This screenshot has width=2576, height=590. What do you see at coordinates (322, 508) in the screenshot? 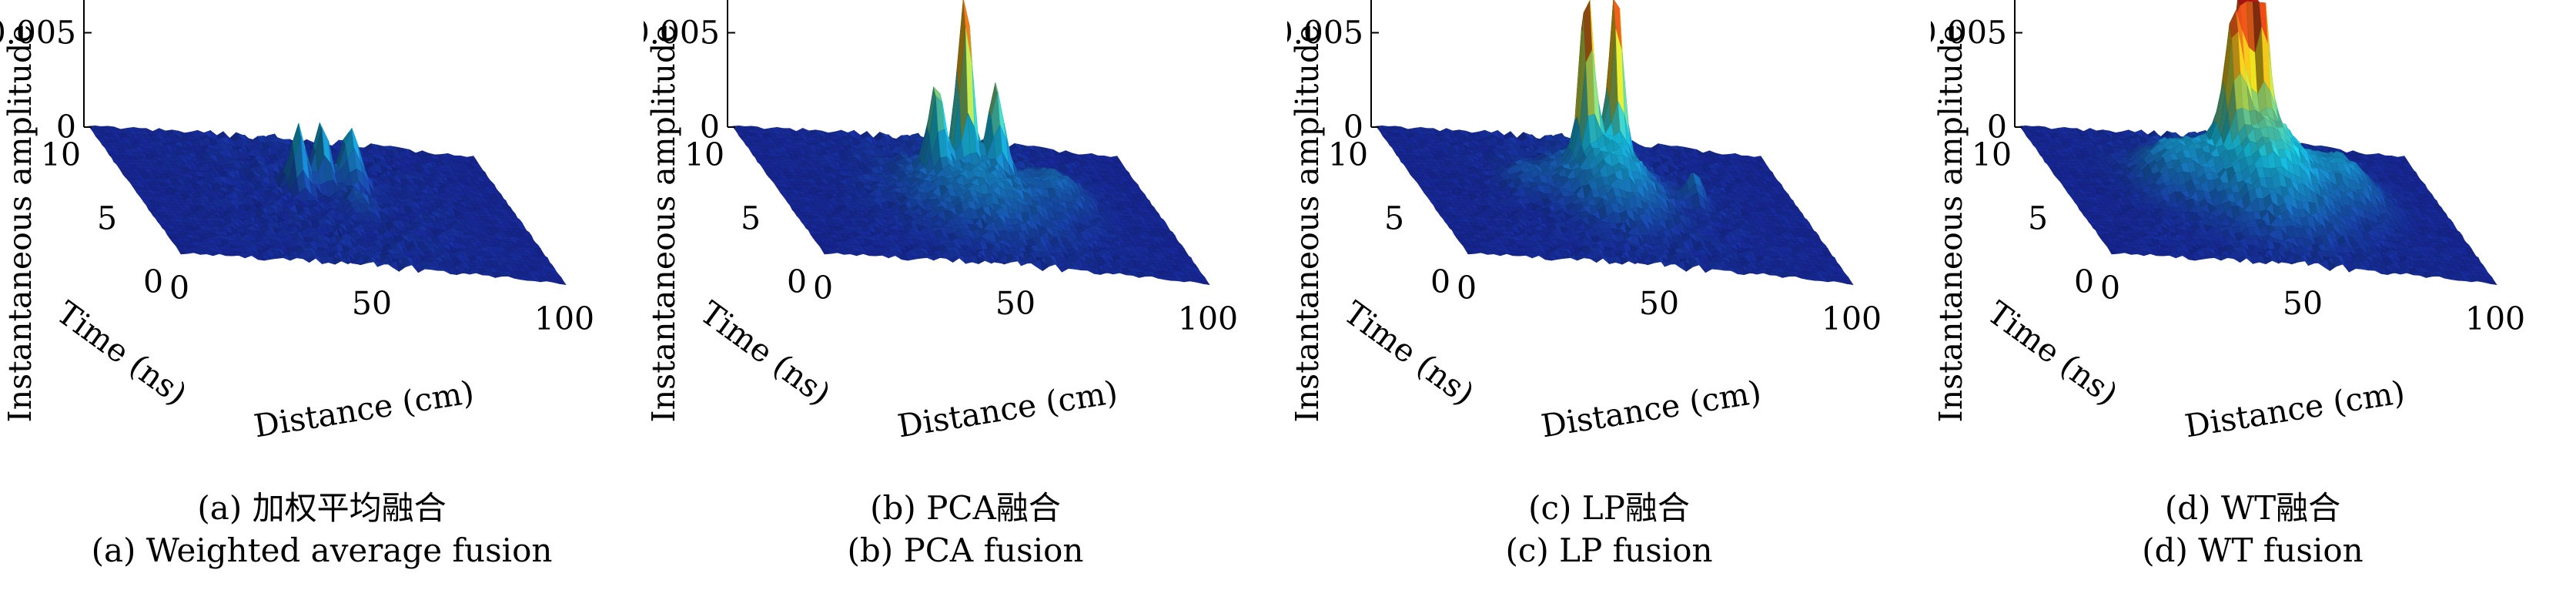
I see `caption-cn-a: (a) 加权平均融合` at bounding box center [322, 508].